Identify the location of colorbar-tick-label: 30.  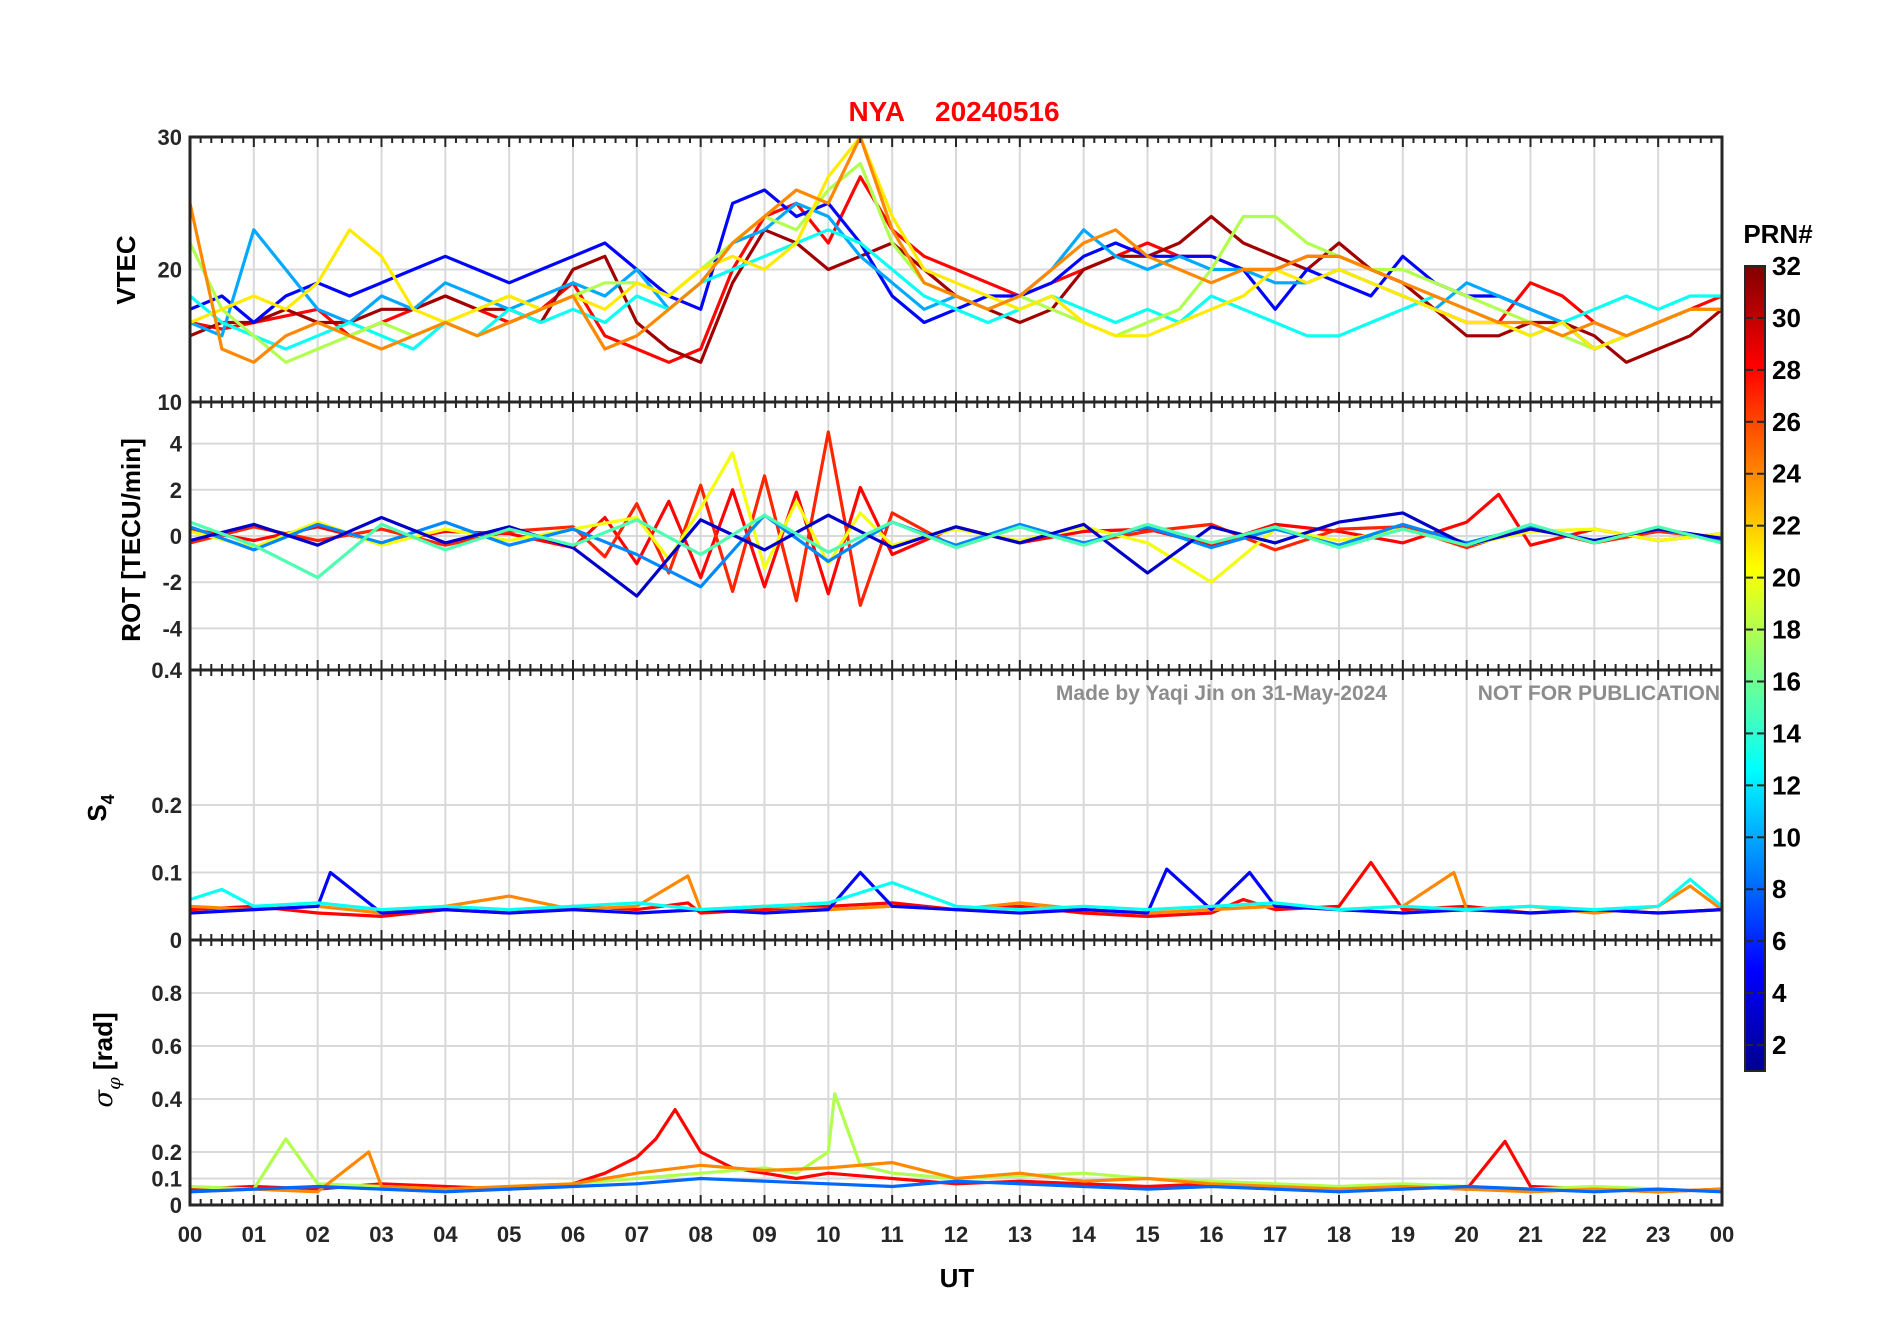
(1786, 318).